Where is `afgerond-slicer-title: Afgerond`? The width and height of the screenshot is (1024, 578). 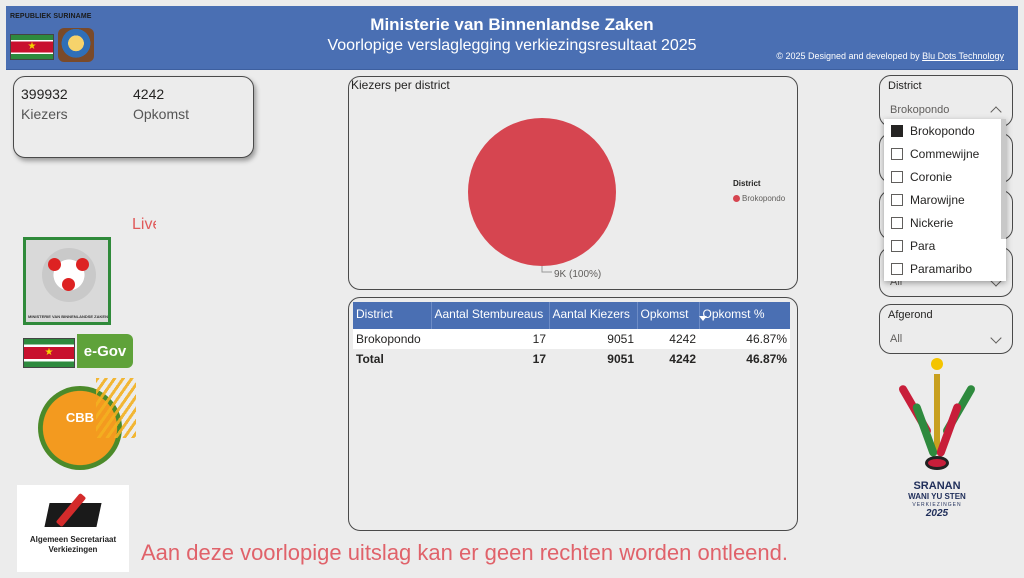 afgerond-slicer-title: Afgerond is located at coordinates (910, 315).